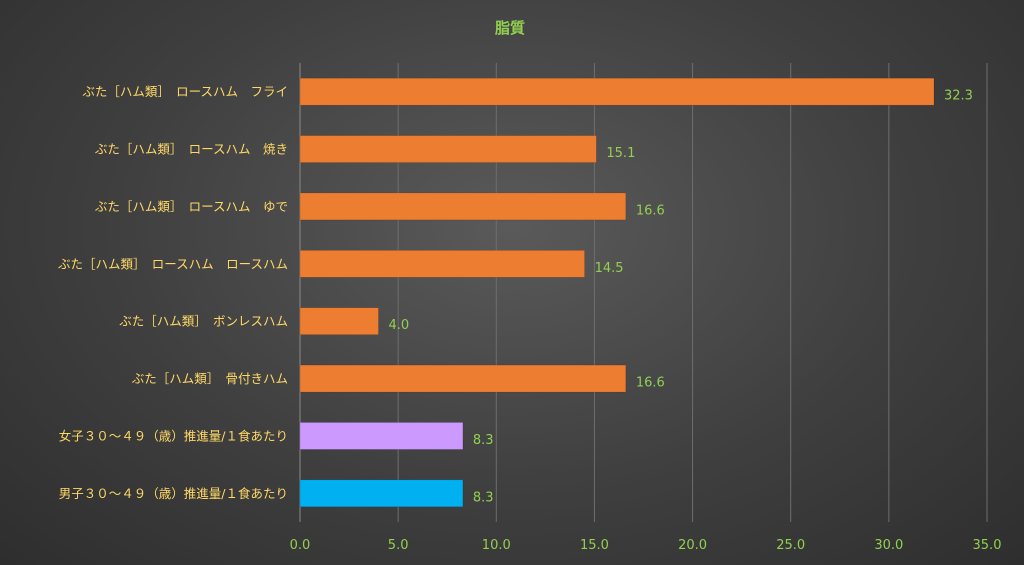 Image resolution: width=1024 pixels, height=565 pixels. I want to click on x-tick-label: 15.0, so click(594, 545).